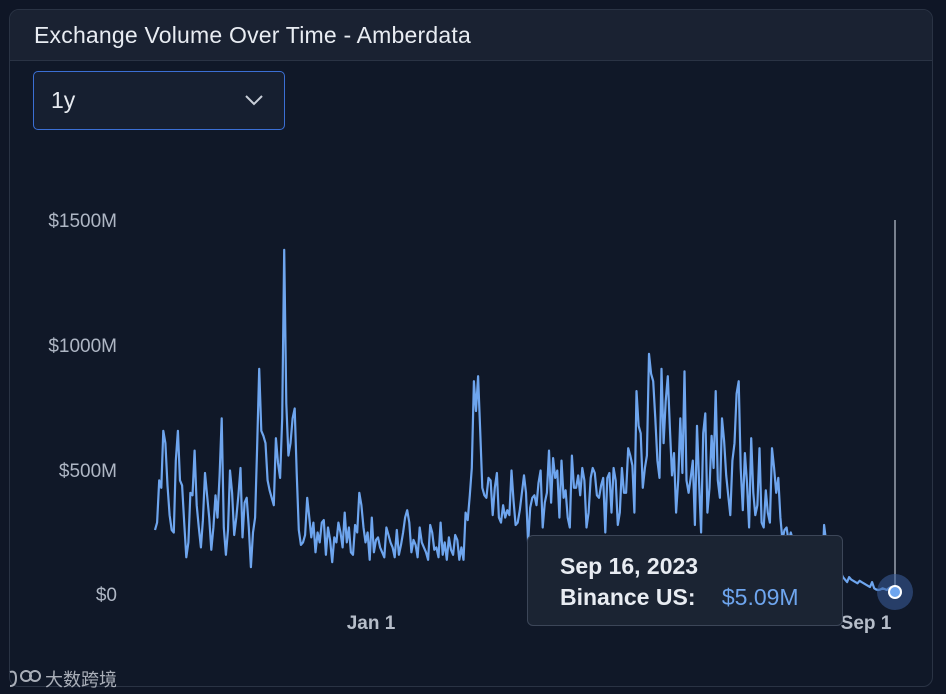 This screenshot has width=946, height=694. Describe the element at coordinates (685, 580) in the screenshot. I see `chart-tooltip: Sep 16, 2023 Binance US: $5.09M` at that location.